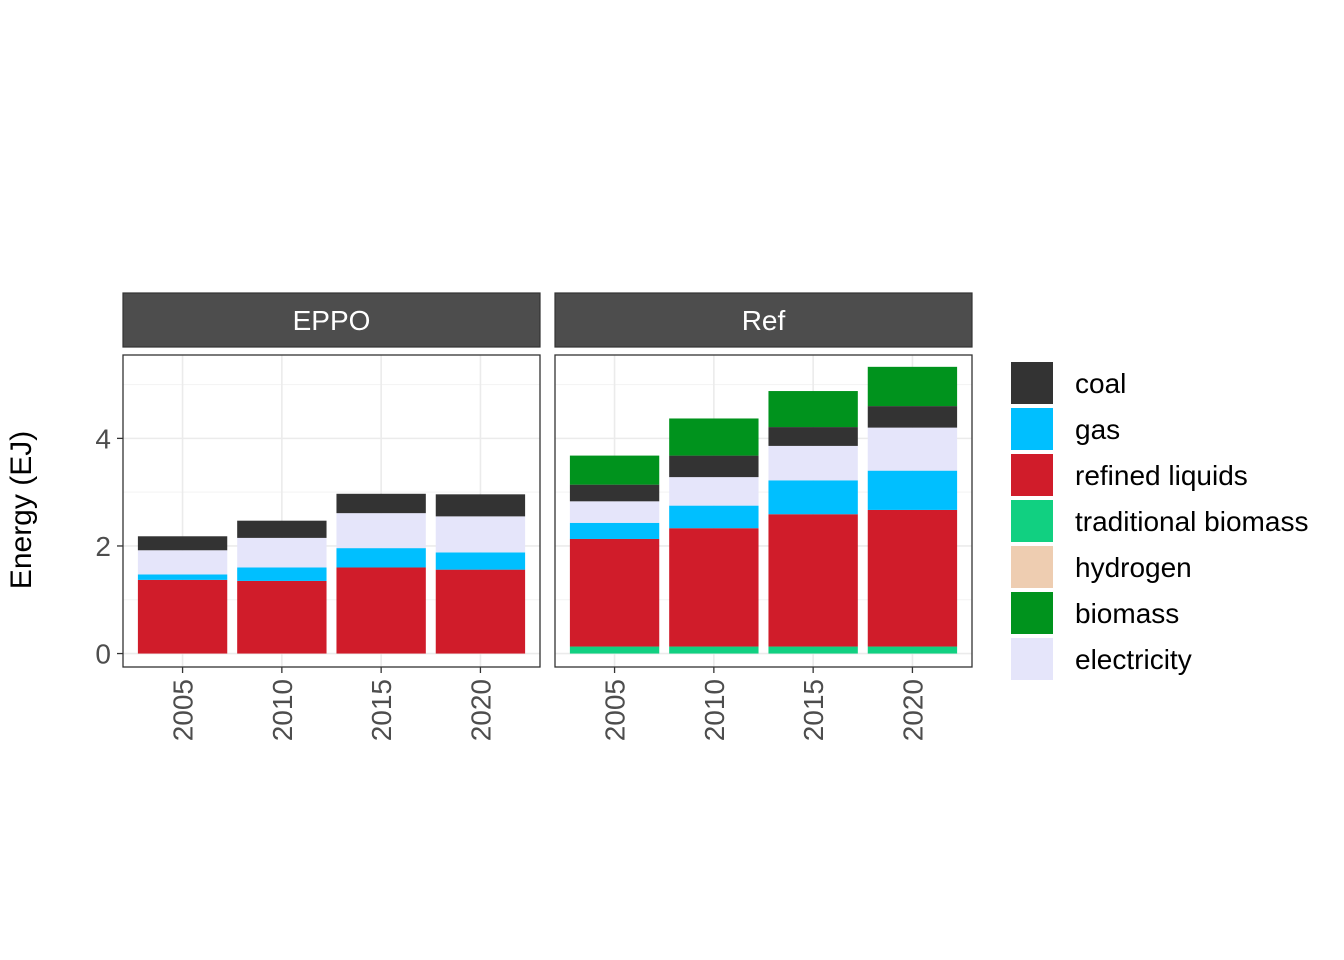 This screenshot has height=960, width=1344. I want to click on legend-item-gas: gas, so click(1065, 429).